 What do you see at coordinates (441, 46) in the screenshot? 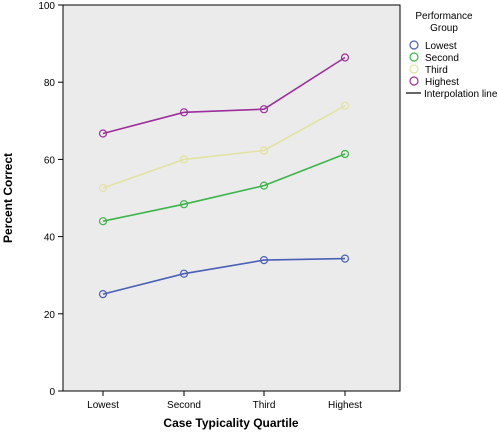
I see `legend-label-lowest: Lowest` at bounding box center [441, 46].